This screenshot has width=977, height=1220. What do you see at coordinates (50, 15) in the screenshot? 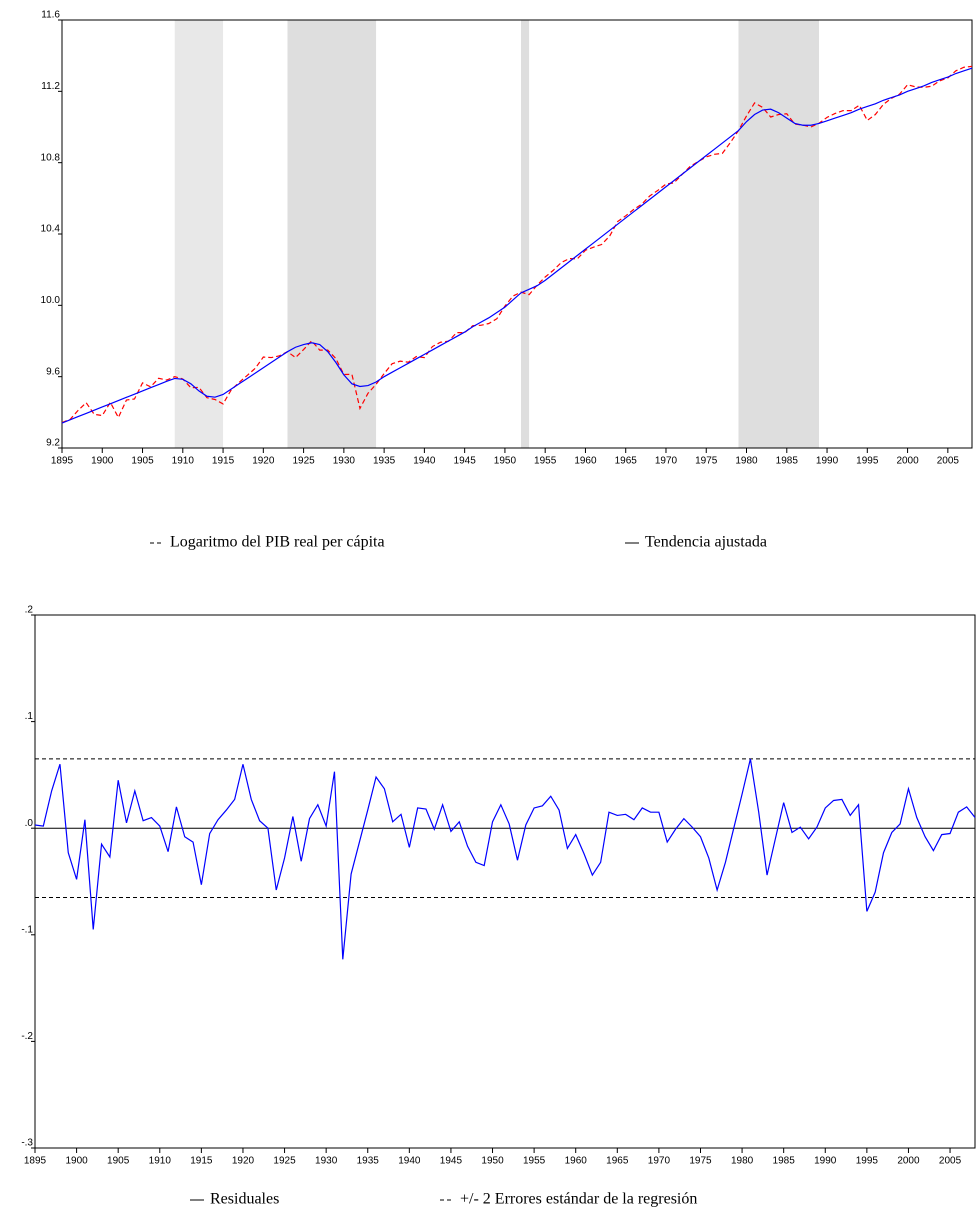
I see `y-tick-label: 11.6` at bounding box center [50, 15].